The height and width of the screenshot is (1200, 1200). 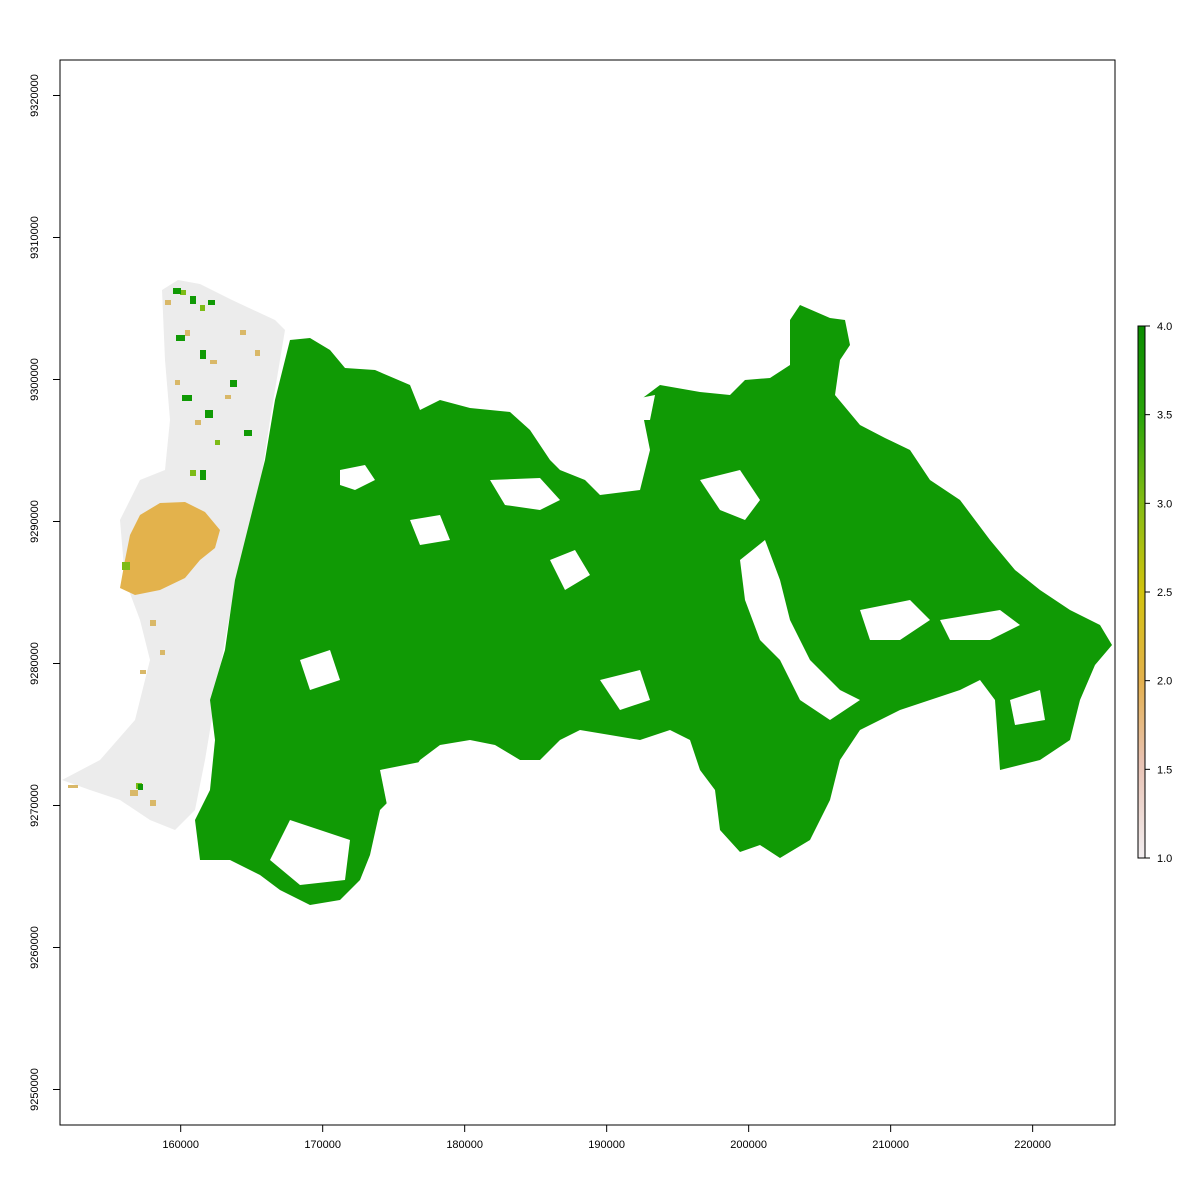 I want to click on region-class-2-mixed, so click(x=170, y=548).